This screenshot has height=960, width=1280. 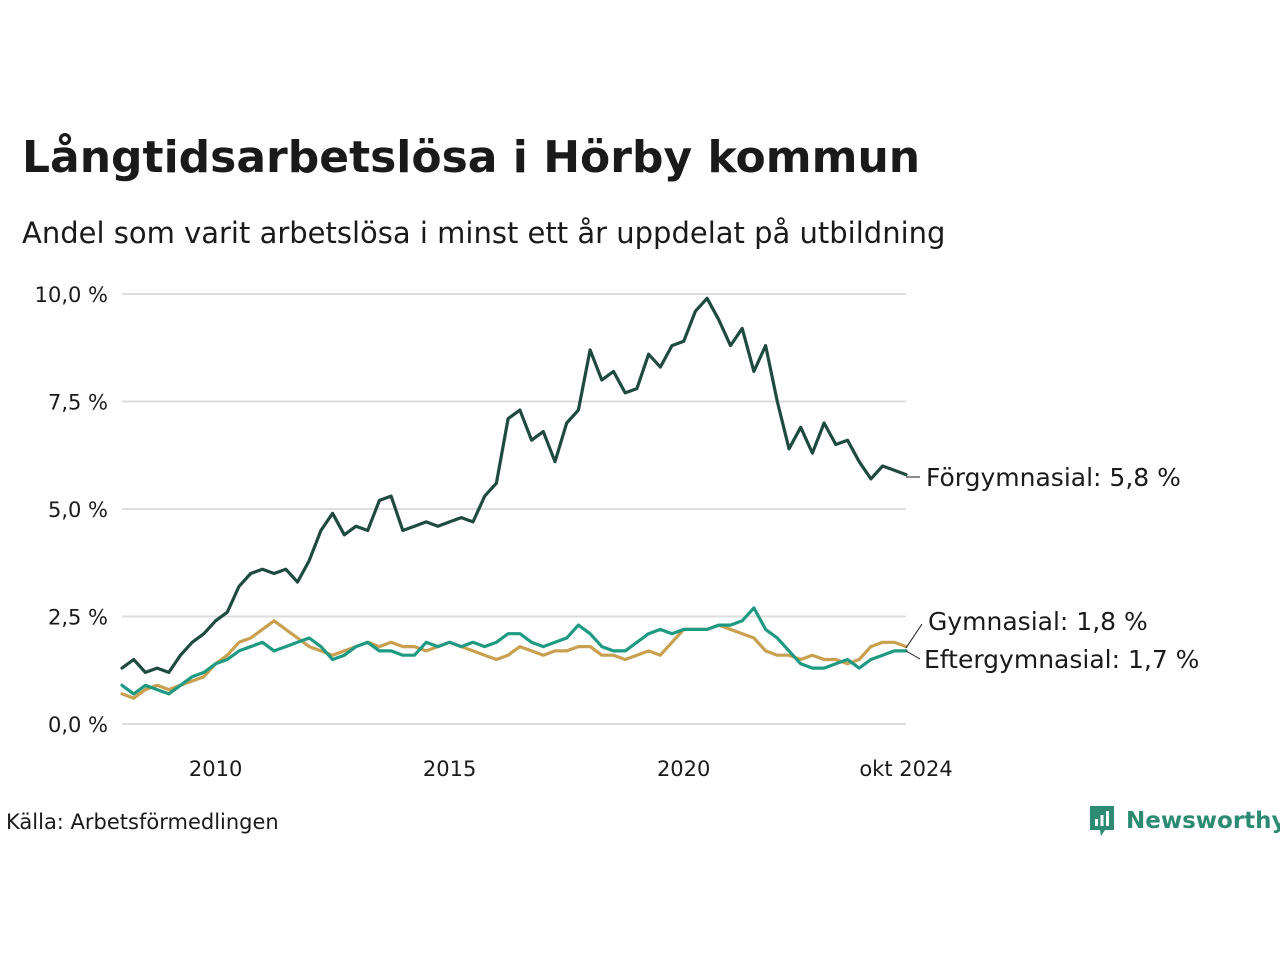 I want to click on y-tick-label: 10,0 %, so click(x=71, y=295).